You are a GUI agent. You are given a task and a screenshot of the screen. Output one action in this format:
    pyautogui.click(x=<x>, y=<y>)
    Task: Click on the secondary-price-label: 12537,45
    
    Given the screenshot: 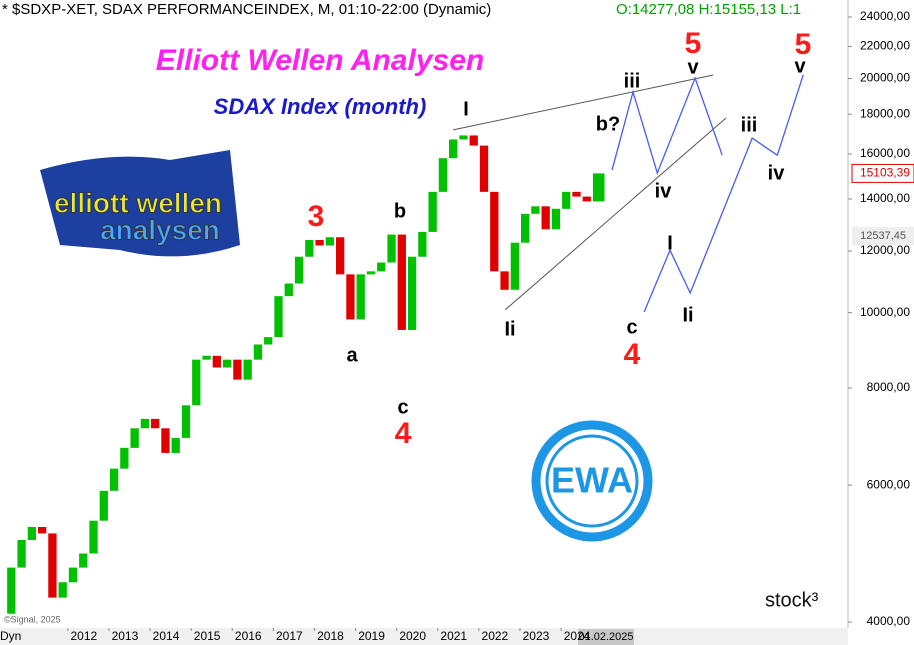 What is the action you would take?
    pyautogui.click(x=883, y=236)
    